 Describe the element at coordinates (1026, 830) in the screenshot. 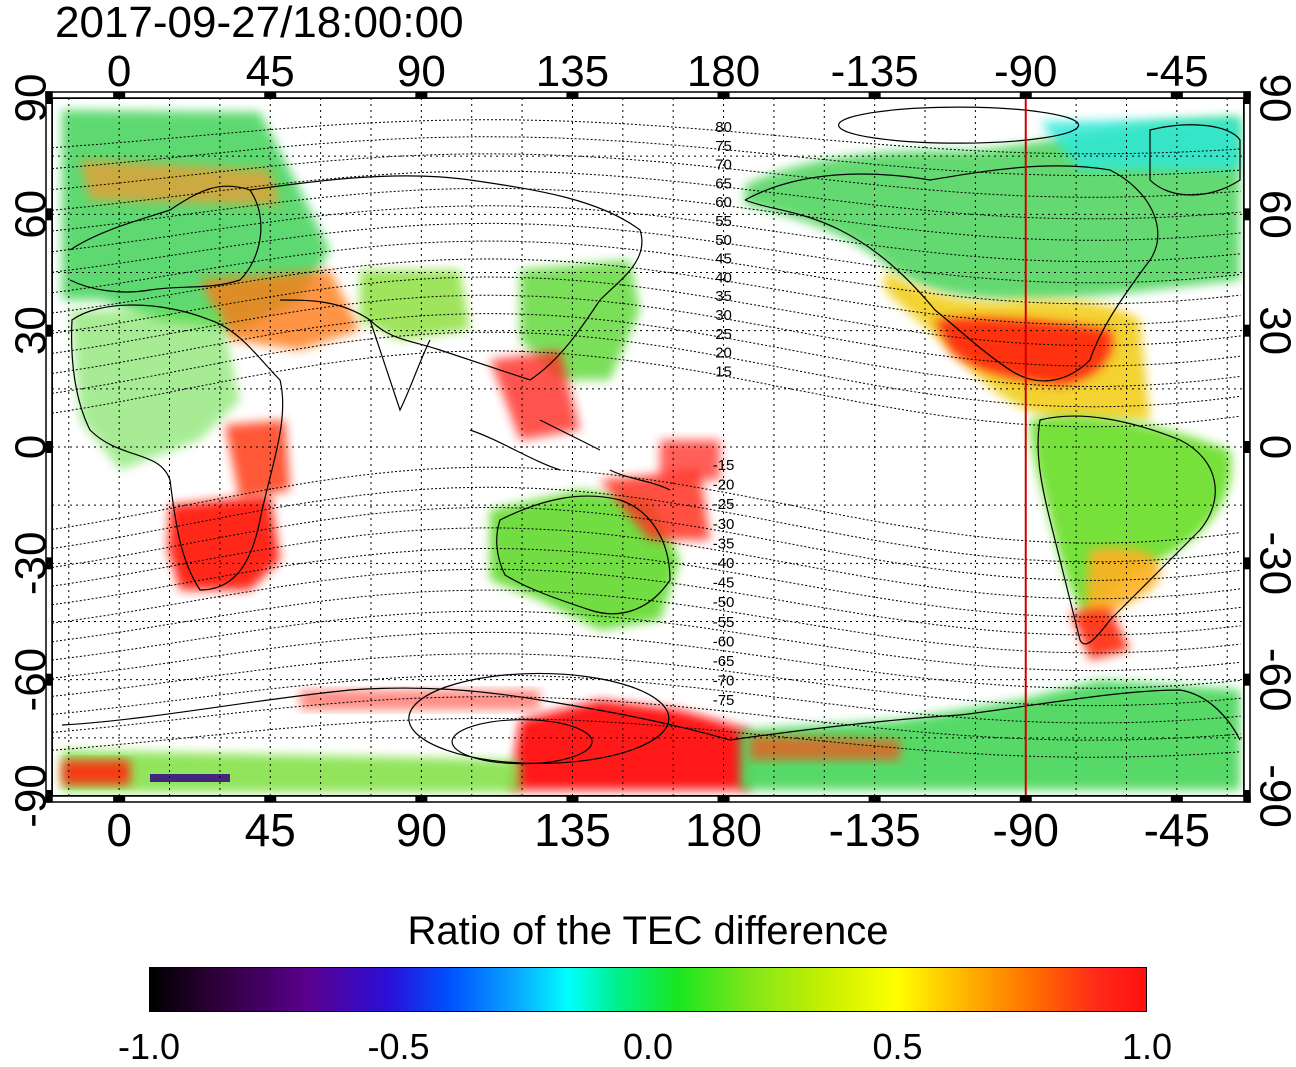

I see `lon-label-bottom: -90` at that location.